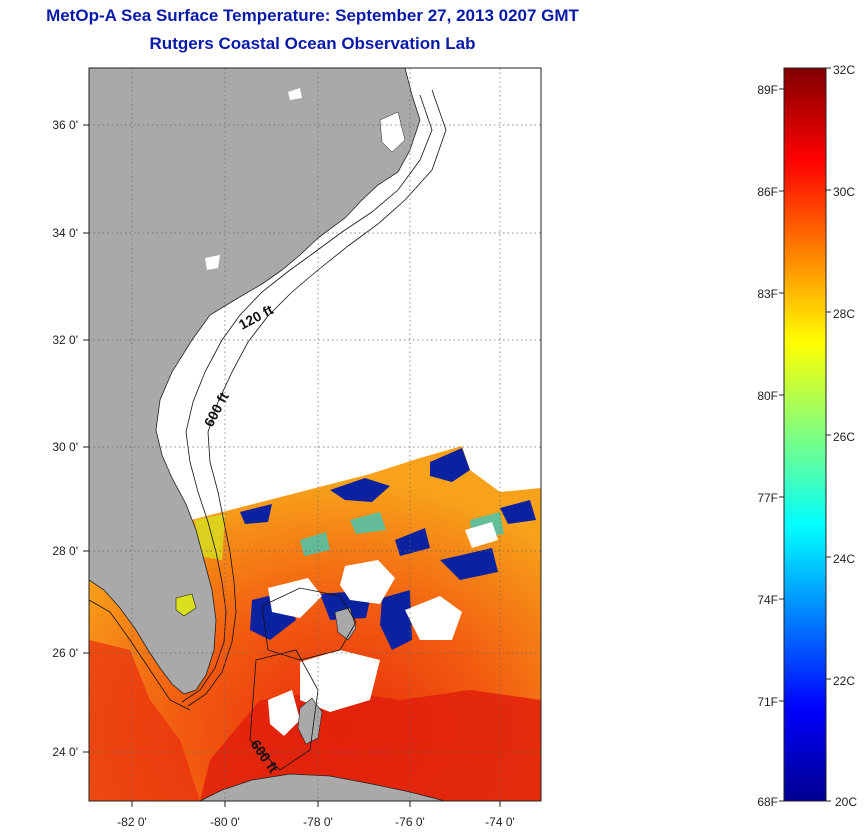  What do you see at coordinates (767, 192) in the screenshot?
I see `colorbar-fahrenheit-label: 86F` at bounding box center [767, 192].